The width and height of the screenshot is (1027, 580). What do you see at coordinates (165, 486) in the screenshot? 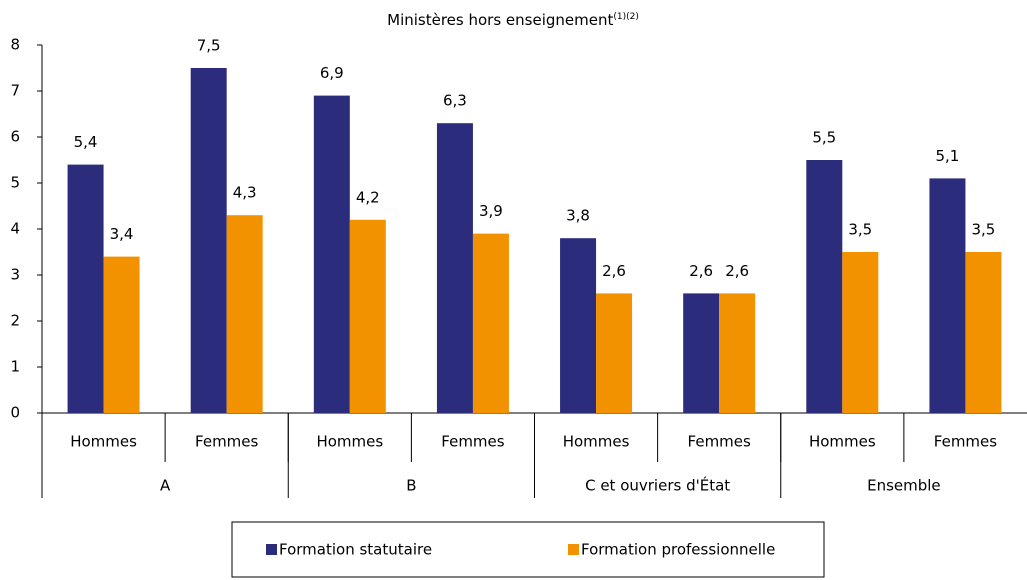
I see `group-label: A` at bounding box center [165, 486].